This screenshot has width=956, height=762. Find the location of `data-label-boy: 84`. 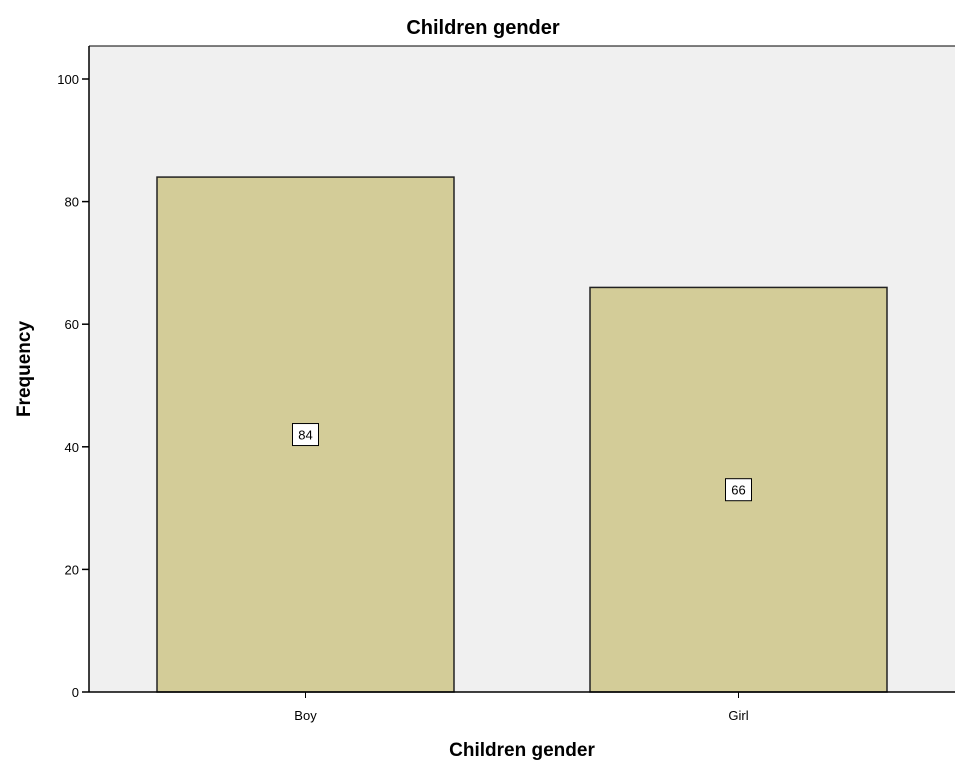

data-label-boy: 84 is located at coordinates (305, 435).